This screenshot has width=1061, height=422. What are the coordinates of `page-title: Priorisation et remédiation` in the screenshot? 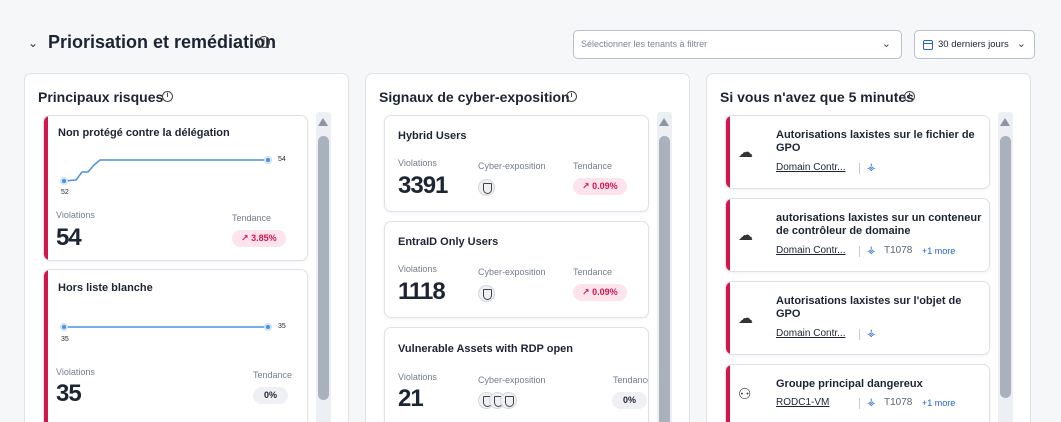 It's located at (162, 42).